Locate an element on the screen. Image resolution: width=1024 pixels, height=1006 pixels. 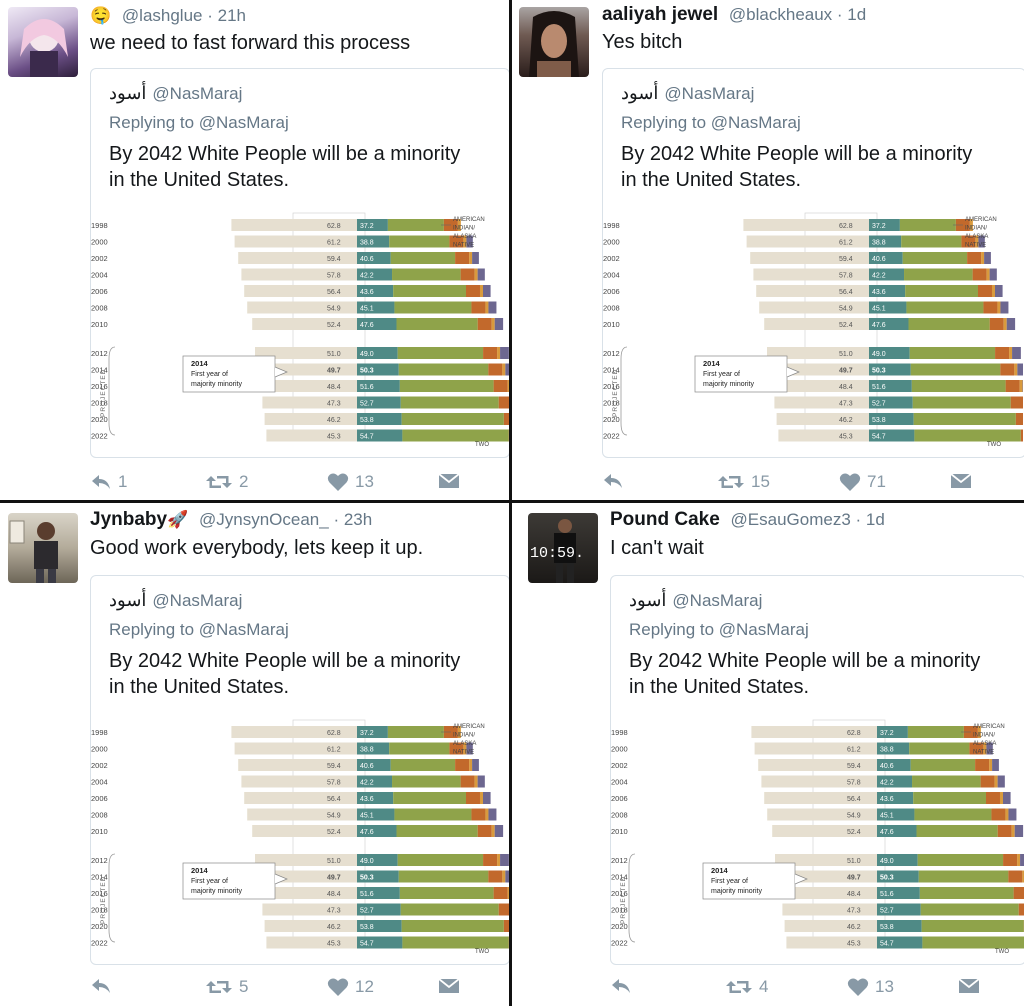
user-handle: @EsauGomez3 is located at coordinates (790, 519).